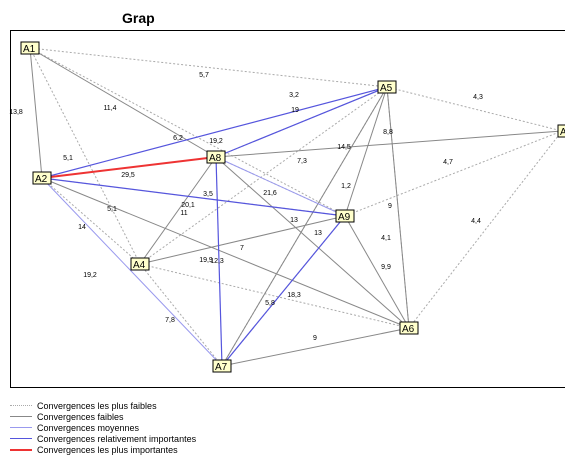 This screenshot has width=565, height=467. What do you see at coordinates (36, 113) in the screenshot?
I see `edge-a1-a2` at bounding box center [36, 113].